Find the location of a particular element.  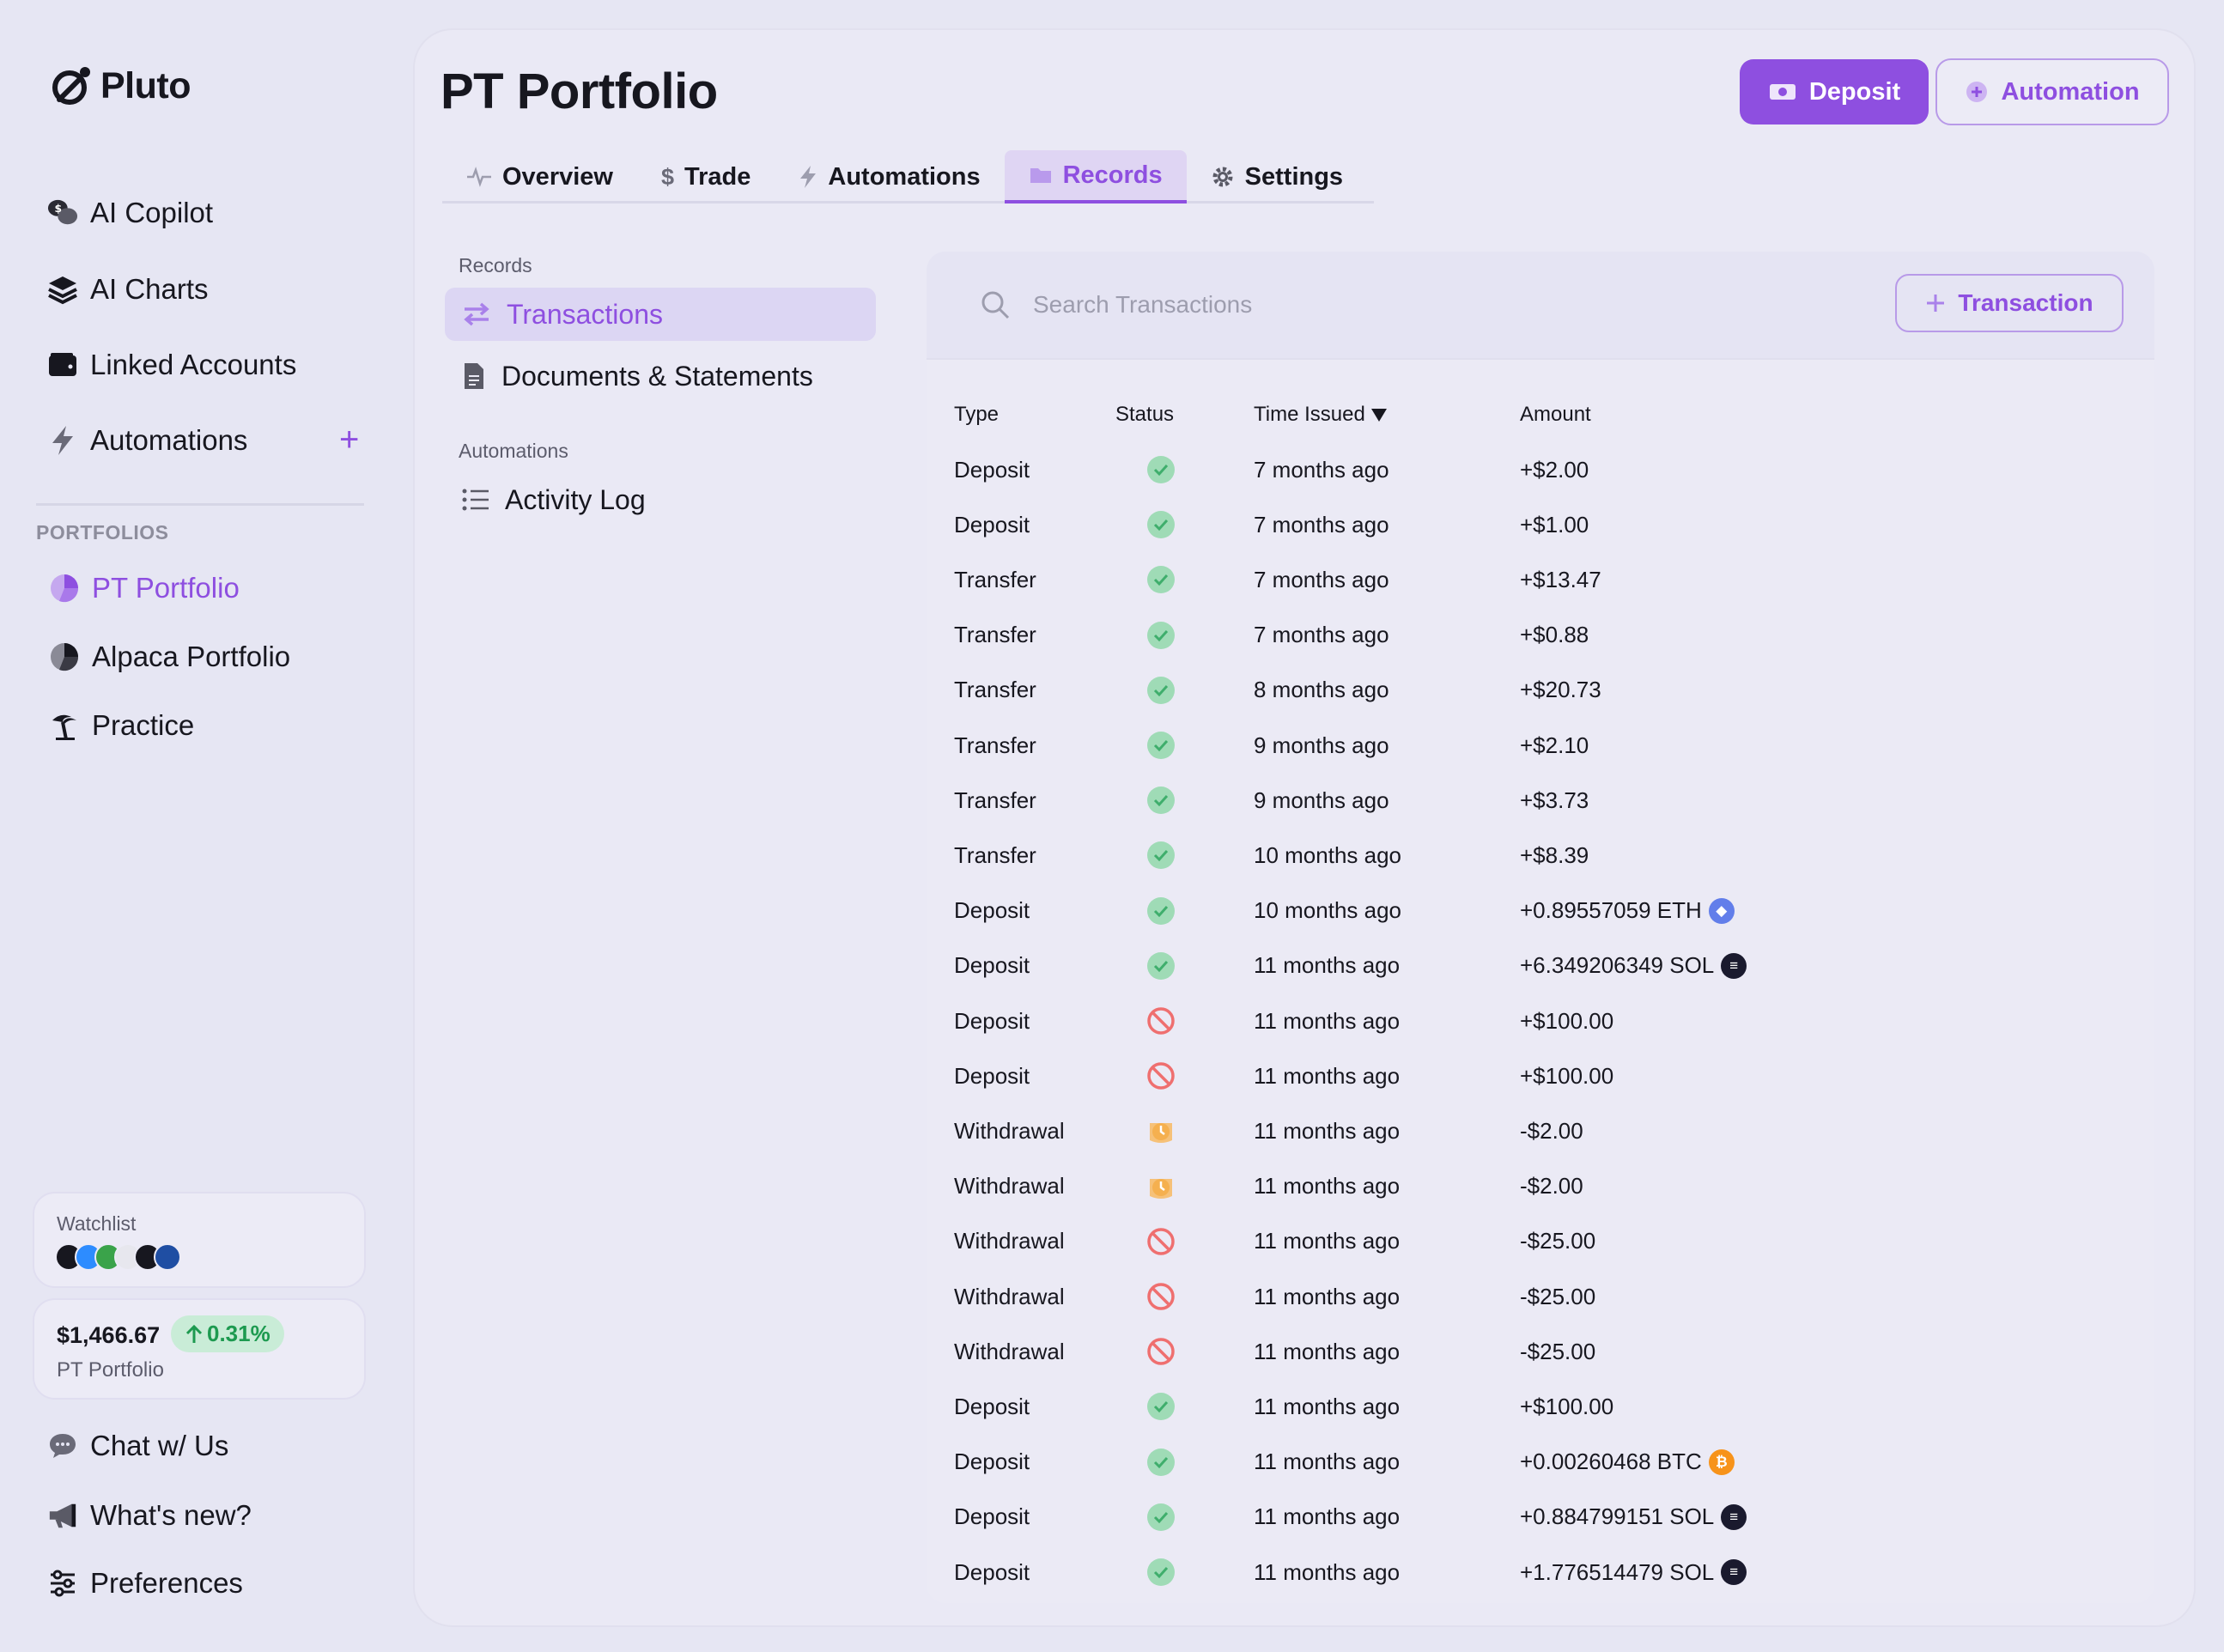

table-row: Transfer 8 months ago +$20.73 is located at coordinates (1540, 690).